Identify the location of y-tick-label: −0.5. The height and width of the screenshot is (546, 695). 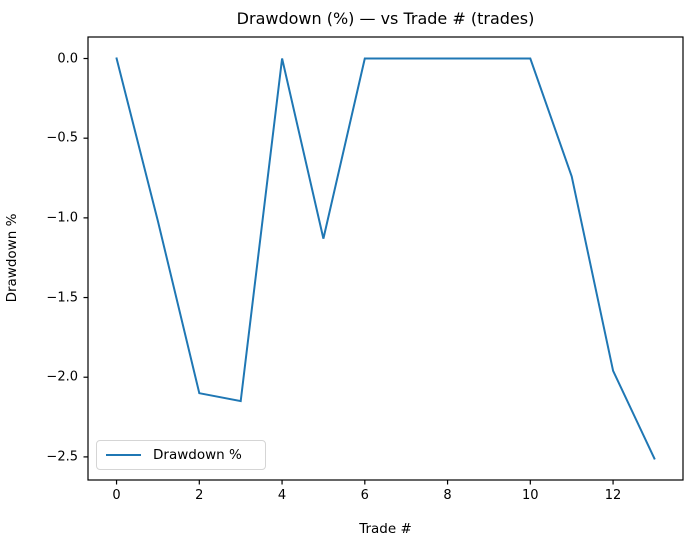
(62, 138).